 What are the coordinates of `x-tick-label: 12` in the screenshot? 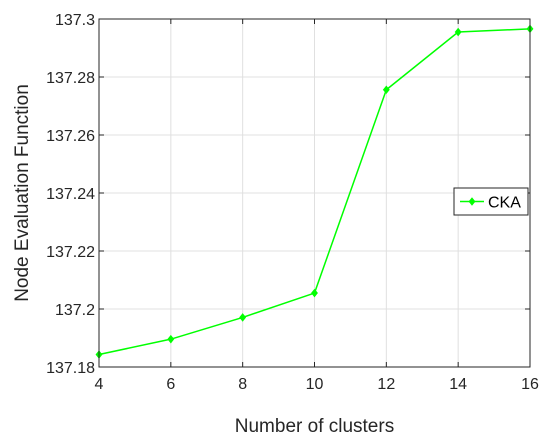 It's located at (386, 384).